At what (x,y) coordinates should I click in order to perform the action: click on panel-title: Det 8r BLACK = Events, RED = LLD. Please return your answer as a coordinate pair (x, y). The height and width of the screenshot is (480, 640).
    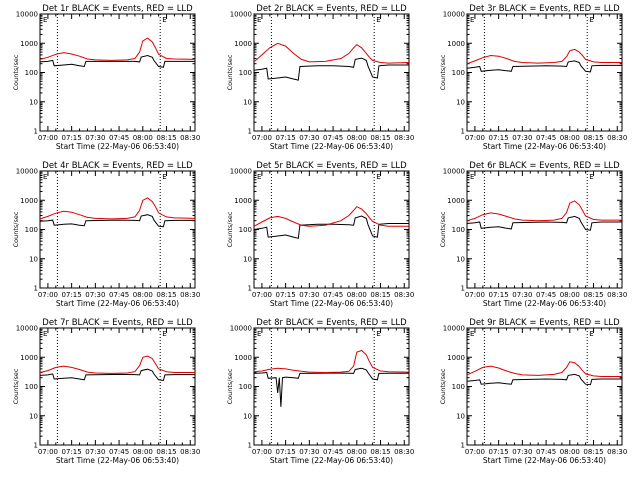
    Looking at the image, I should click on (331, 323).